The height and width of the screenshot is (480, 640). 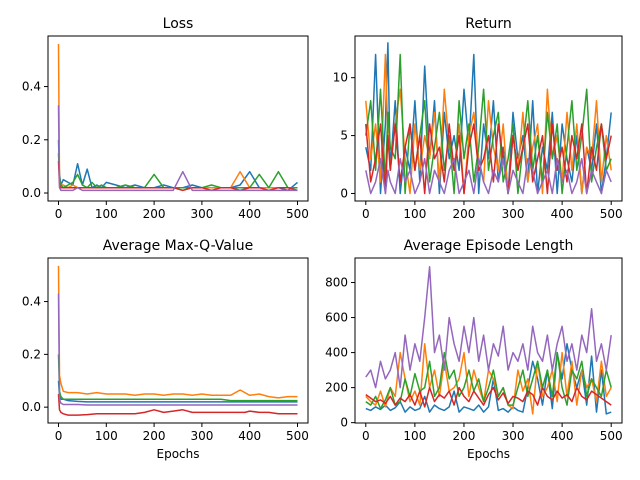 I want to click on y-tick-label: 10, so click(x=340, y=78).